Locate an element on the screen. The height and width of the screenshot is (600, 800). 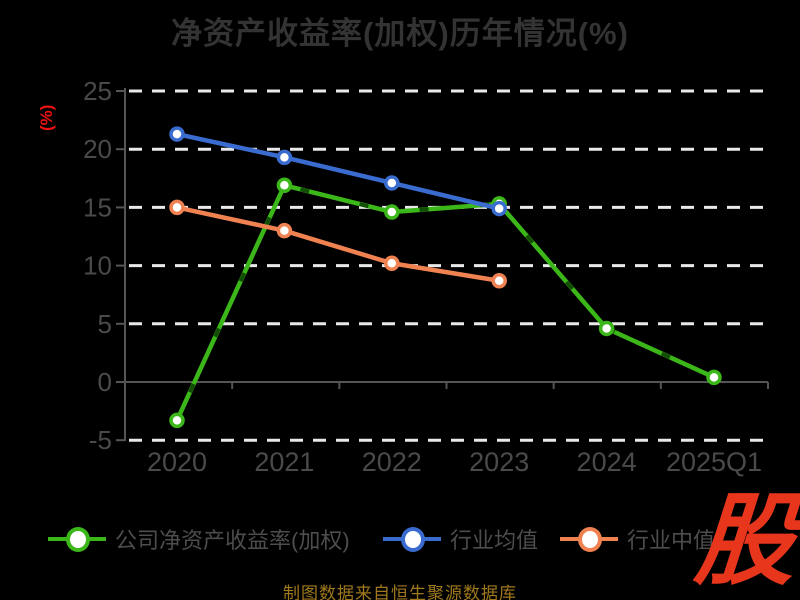
chart-title: 净资产收益率(加权)历年情况(%) is located at coordinates (400, 33).